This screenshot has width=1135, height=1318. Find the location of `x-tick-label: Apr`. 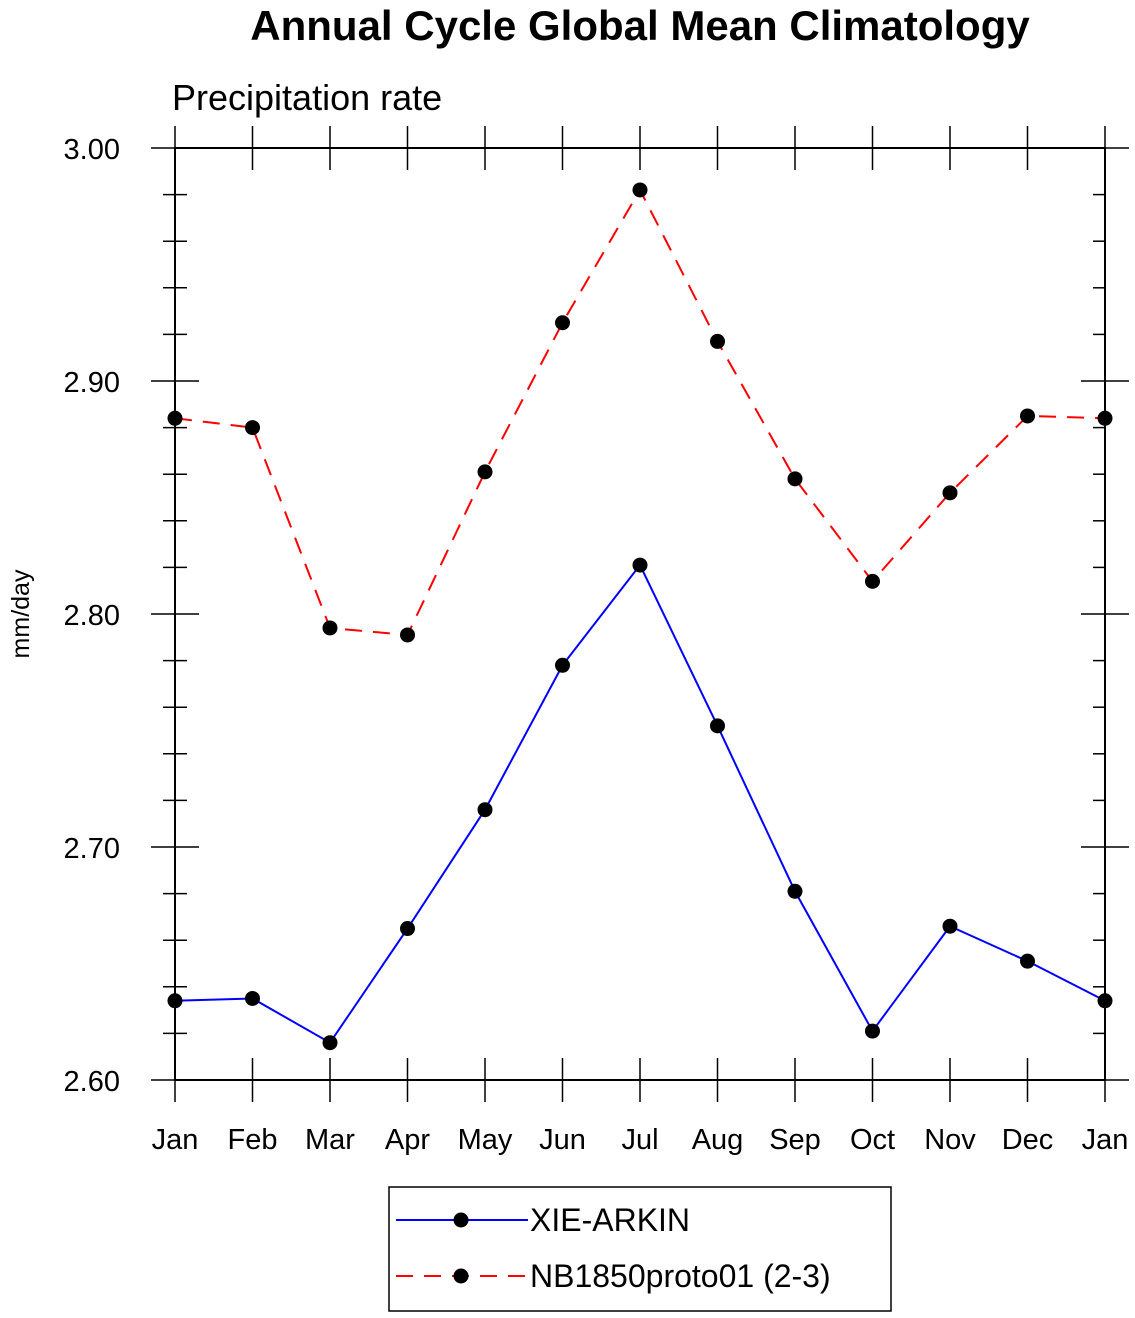

x-tick-label: Apr is located at coordinates (407, 1140).